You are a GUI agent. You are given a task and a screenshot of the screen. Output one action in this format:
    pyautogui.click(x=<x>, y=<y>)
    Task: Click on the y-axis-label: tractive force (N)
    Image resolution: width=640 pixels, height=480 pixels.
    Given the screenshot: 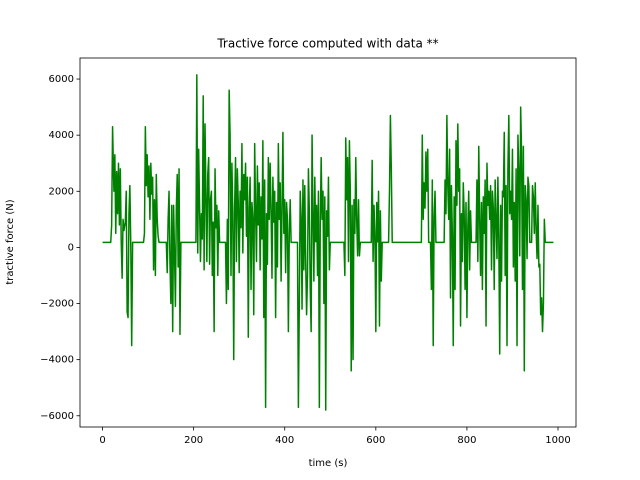 What is the action you would take?
    pyautogui.click(x=10, y=241)
    